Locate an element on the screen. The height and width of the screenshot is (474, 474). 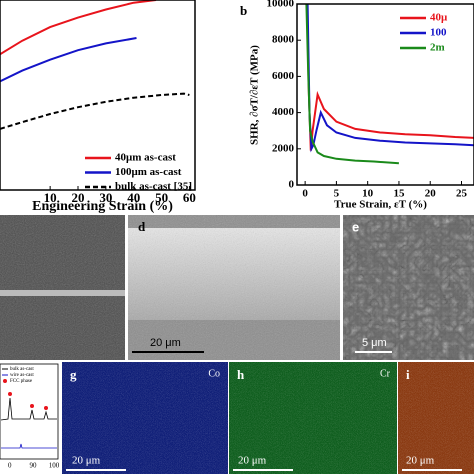
plot-frame is located at coordinates (385, 94).